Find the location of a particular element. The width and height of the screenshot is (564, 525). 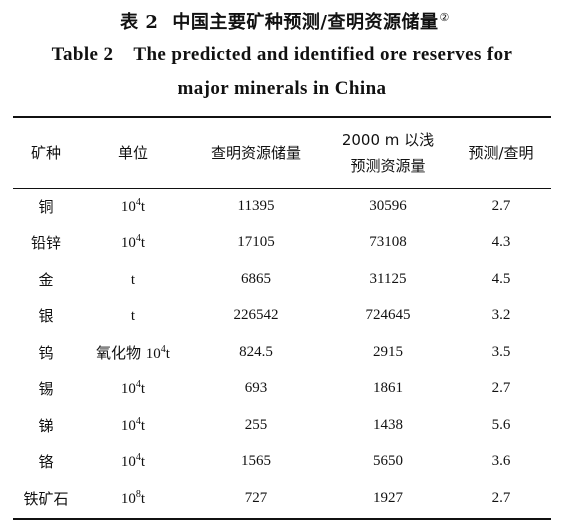

table-row: 银 t 226542 724645 3.2 is located at coordinates (282, 316).